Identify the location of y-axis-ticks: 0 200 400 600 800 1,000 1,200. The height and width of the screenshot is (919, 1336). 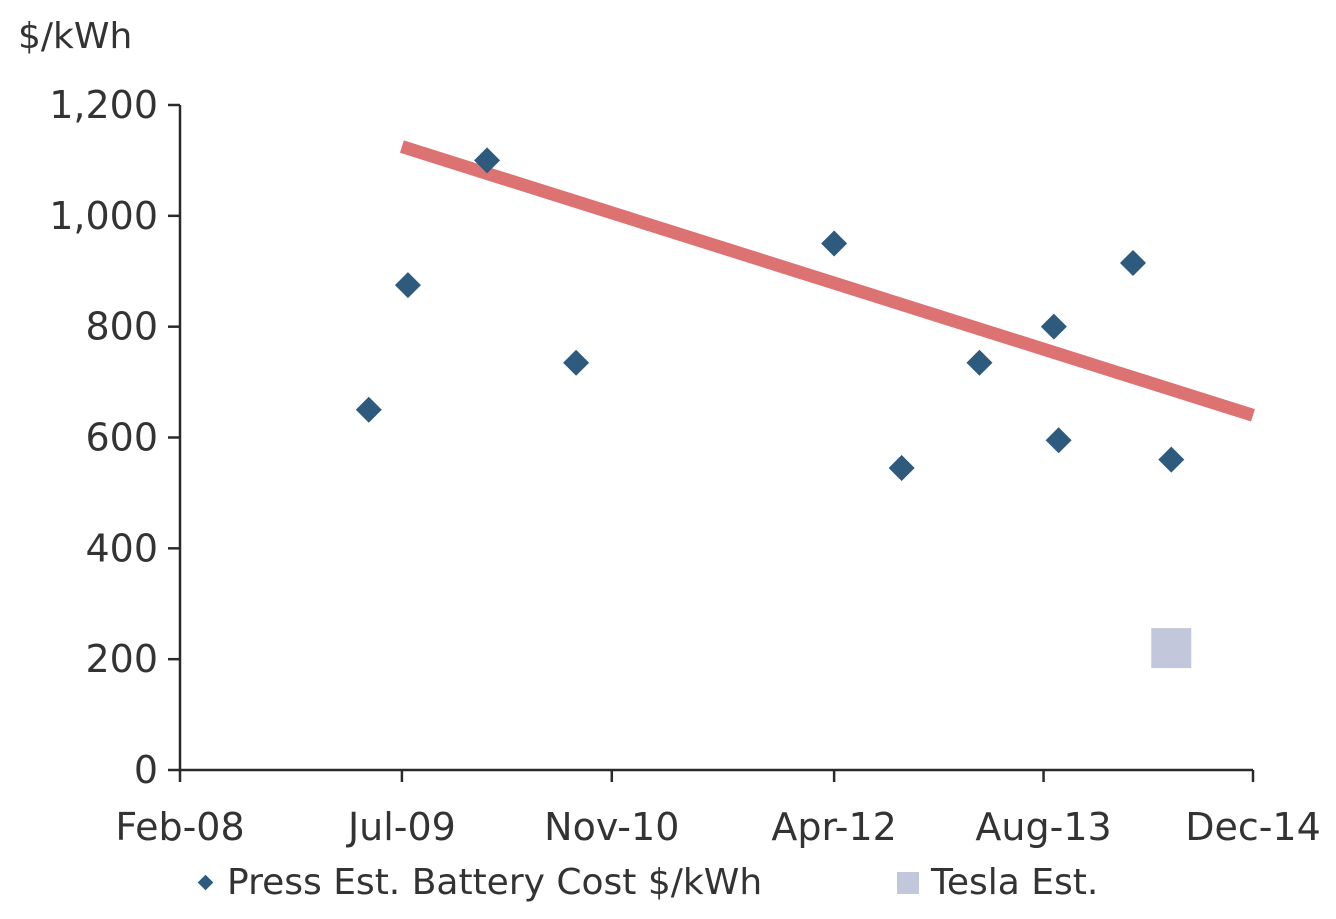
(114, 437).